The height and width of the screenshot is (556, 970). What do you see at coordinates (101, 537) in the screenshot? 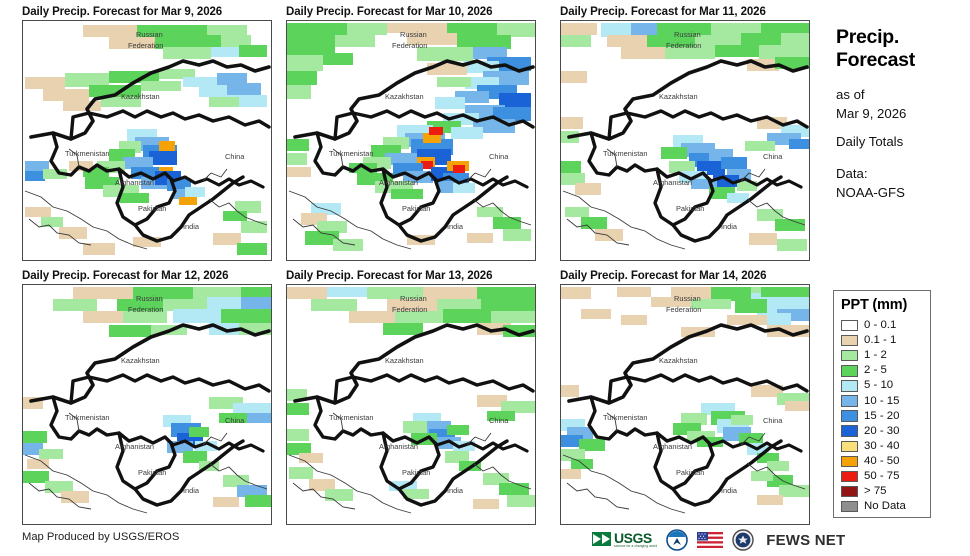
I see `footer-credit: Map Produced by USGS/EROS` at bounding box center [101, 537].